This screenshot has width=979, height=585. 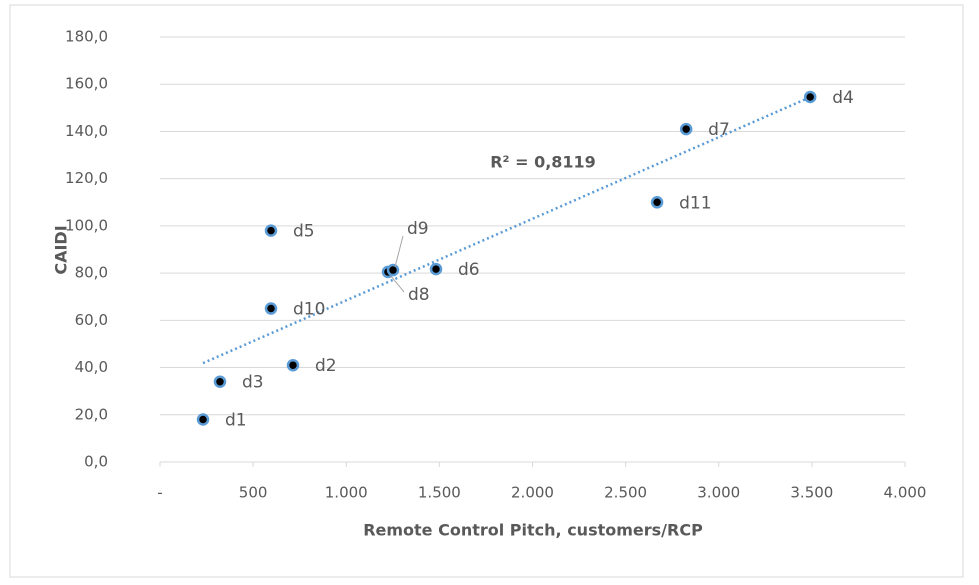 What do you see at coordinates (91, 367) in the screenshot?
I see `y-tick-label: 40,0` at bounding box center [91, 367].